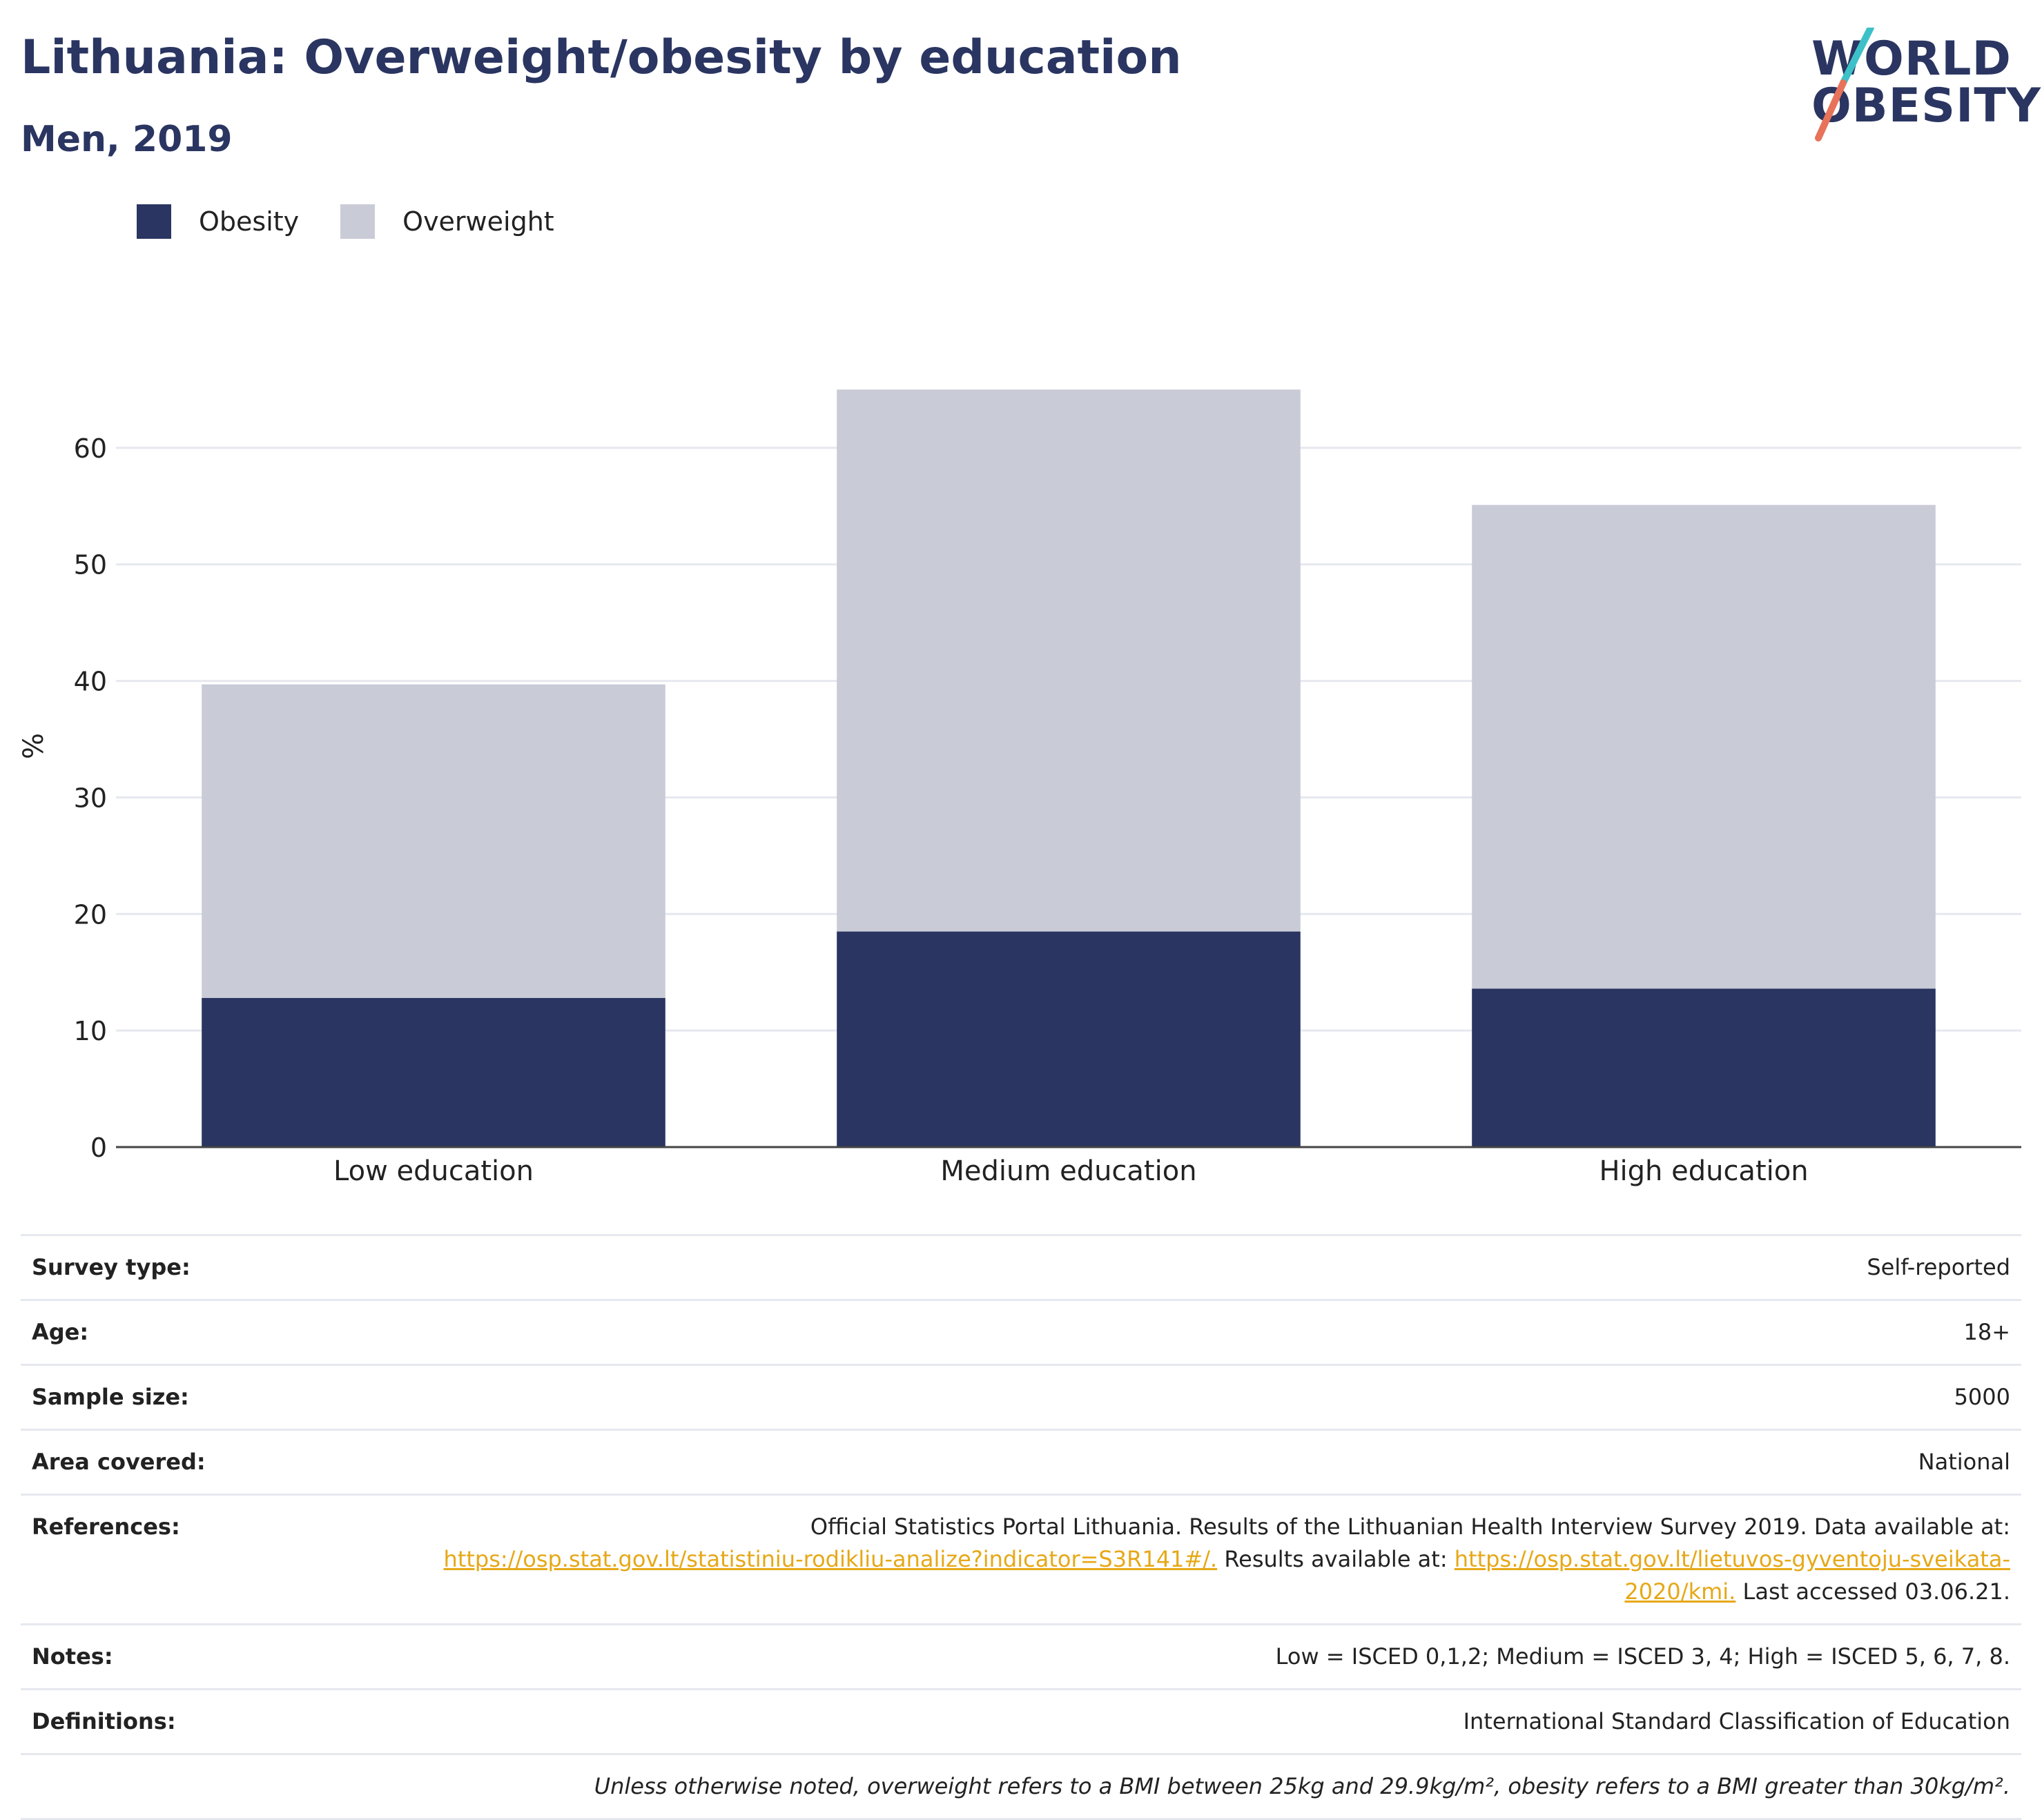 The image size is (2042, 1820). I want to click on y-tick-label: 0, so click(99, 1148).